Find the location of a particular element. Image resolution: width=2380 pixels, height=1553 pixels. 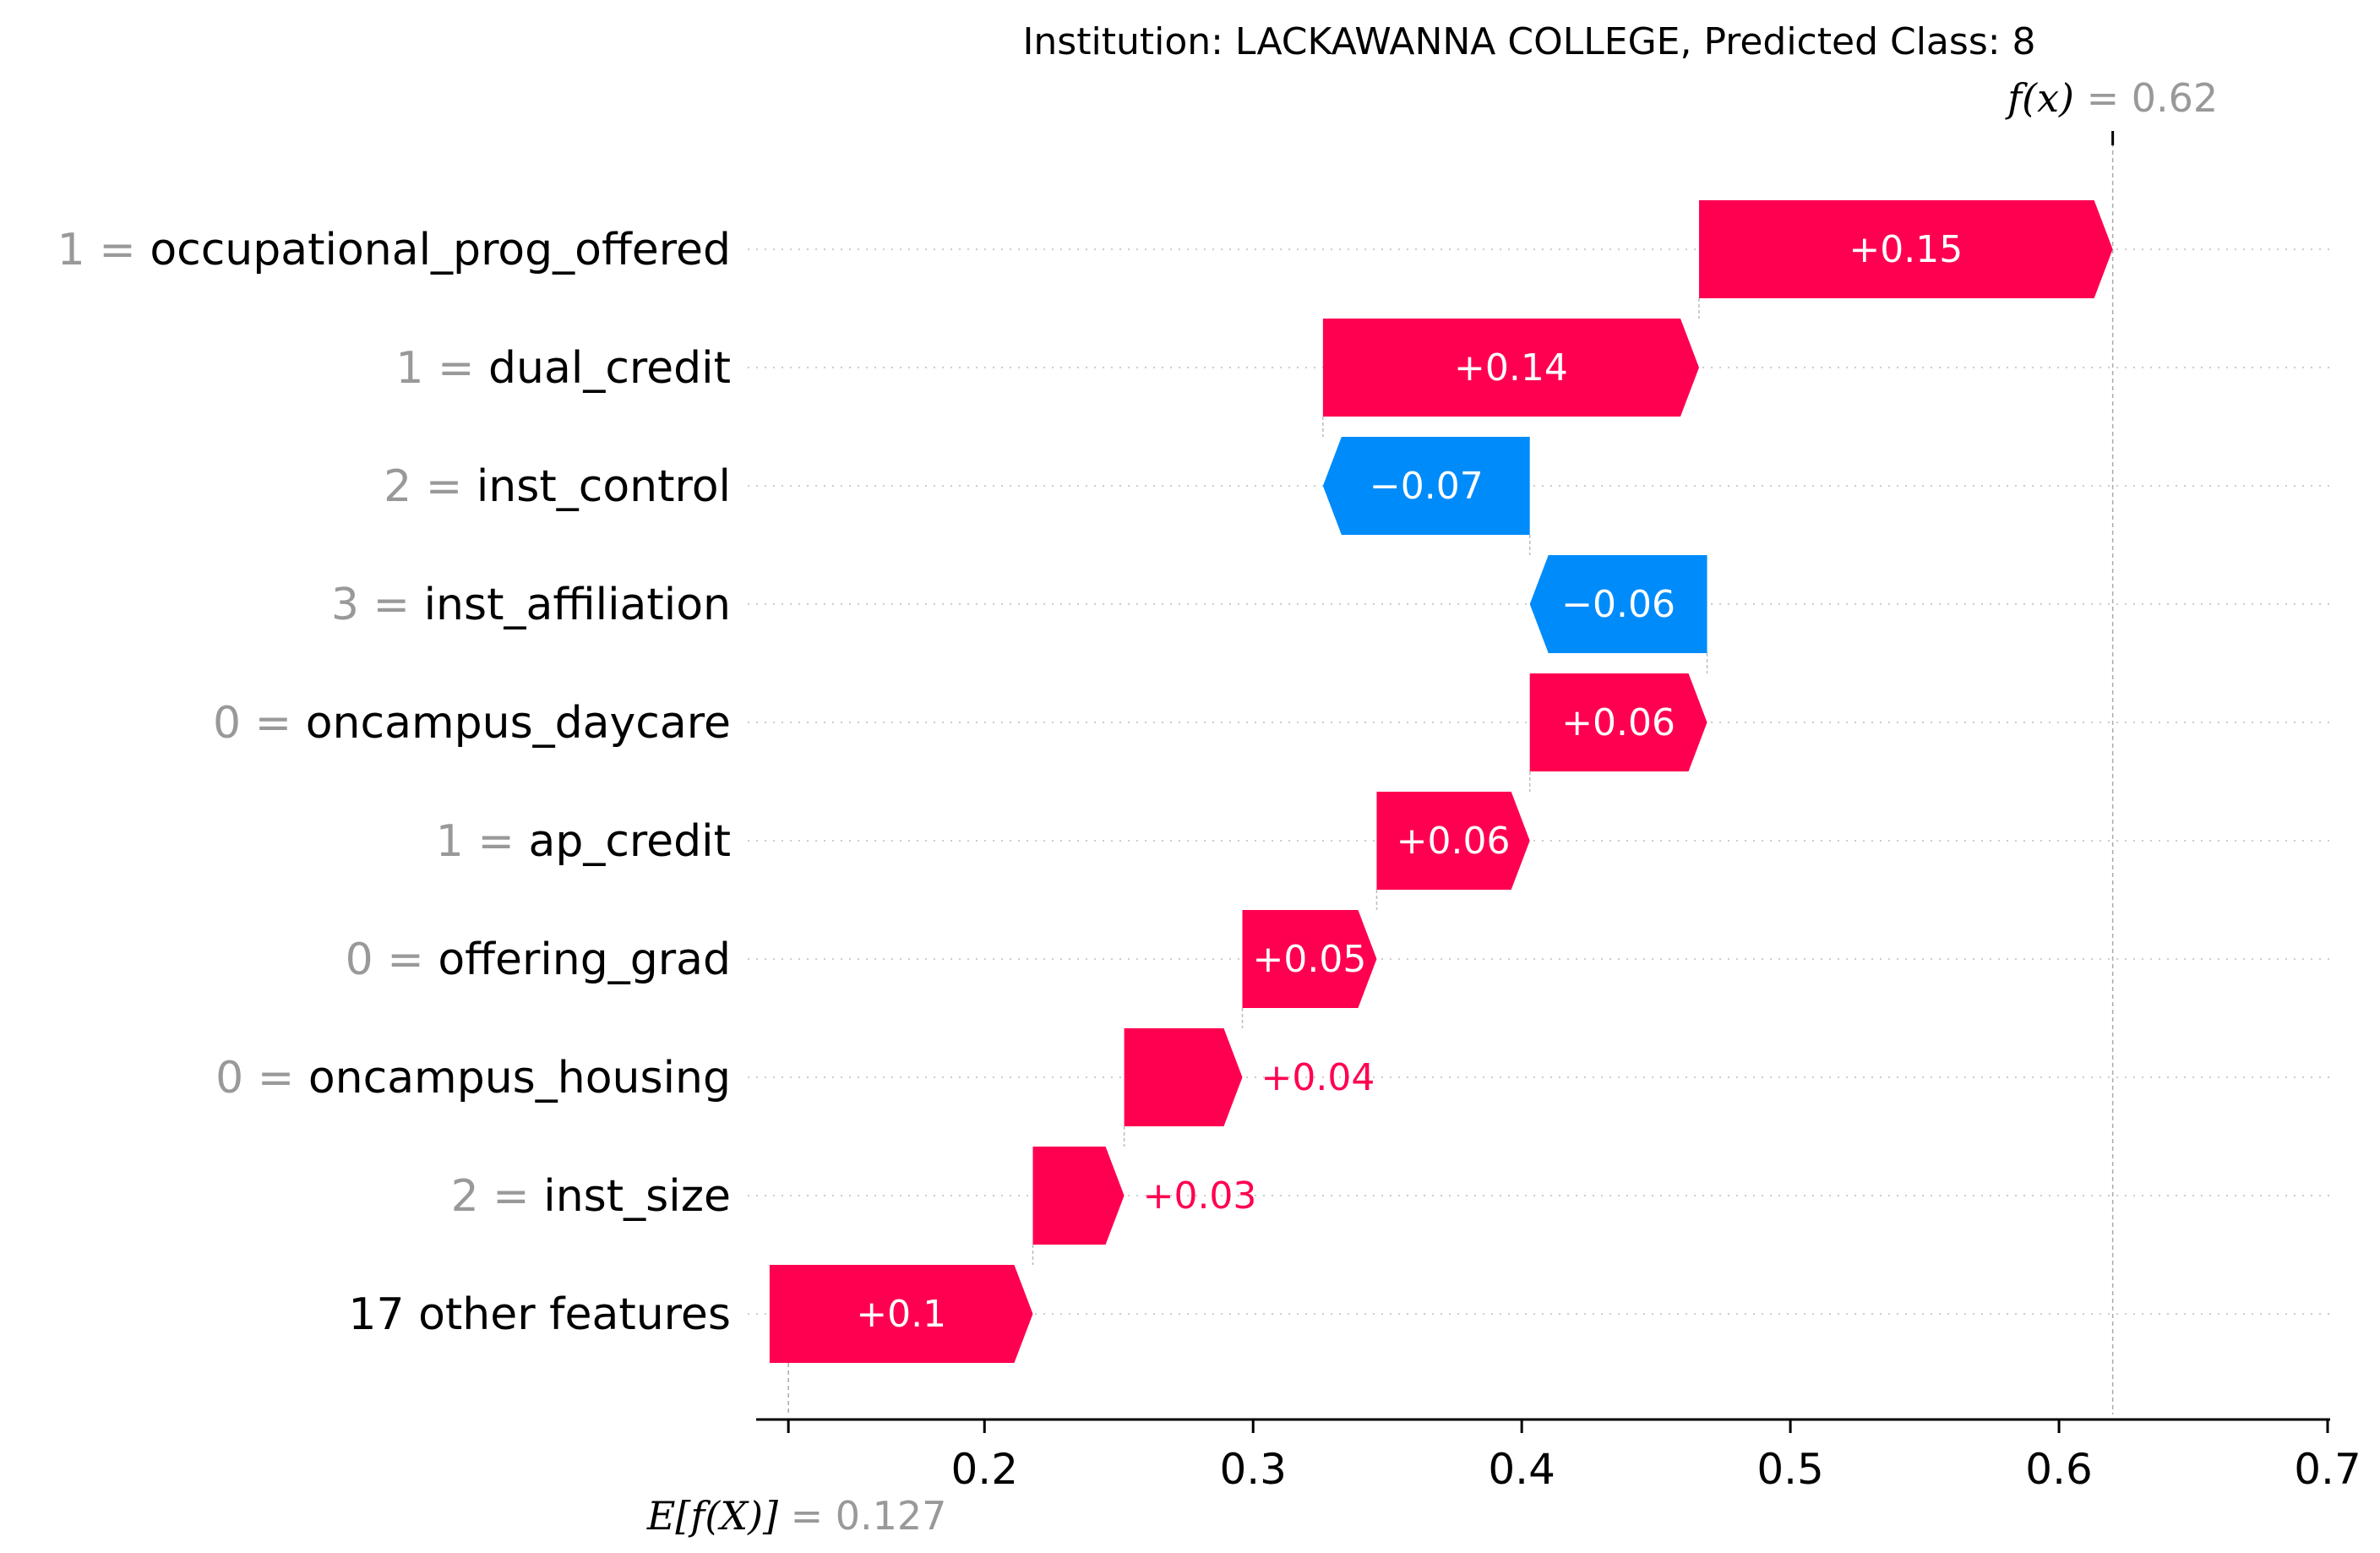

bar-value-label: +0.14 is located at coordinates (1511, 368).